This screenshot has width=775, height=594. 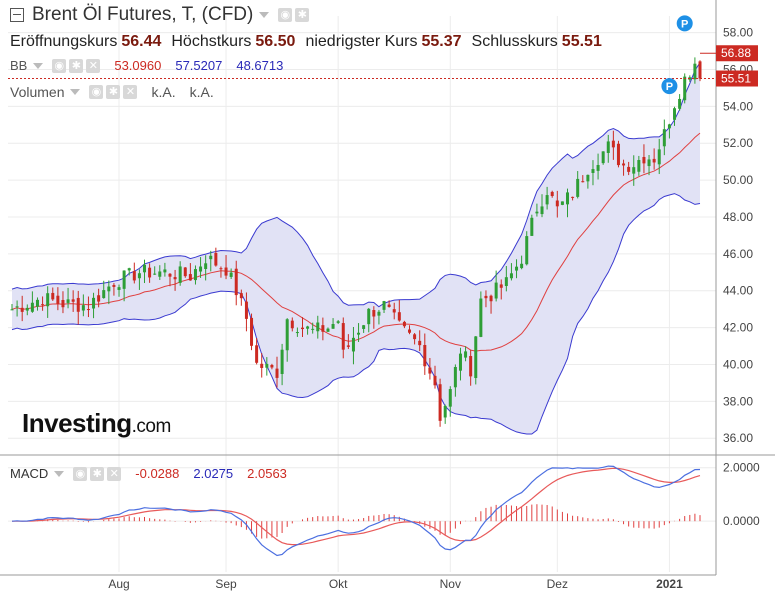 I want to click on collapse-icon, so click(x=17, y=15).